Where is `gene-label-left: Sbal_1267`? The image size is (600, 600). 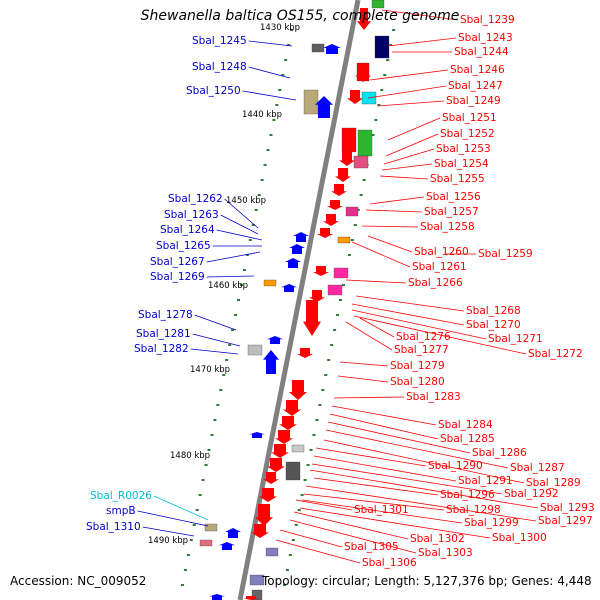 gene-label-left: Sbal_1267 is located at coordinates (177, 262).